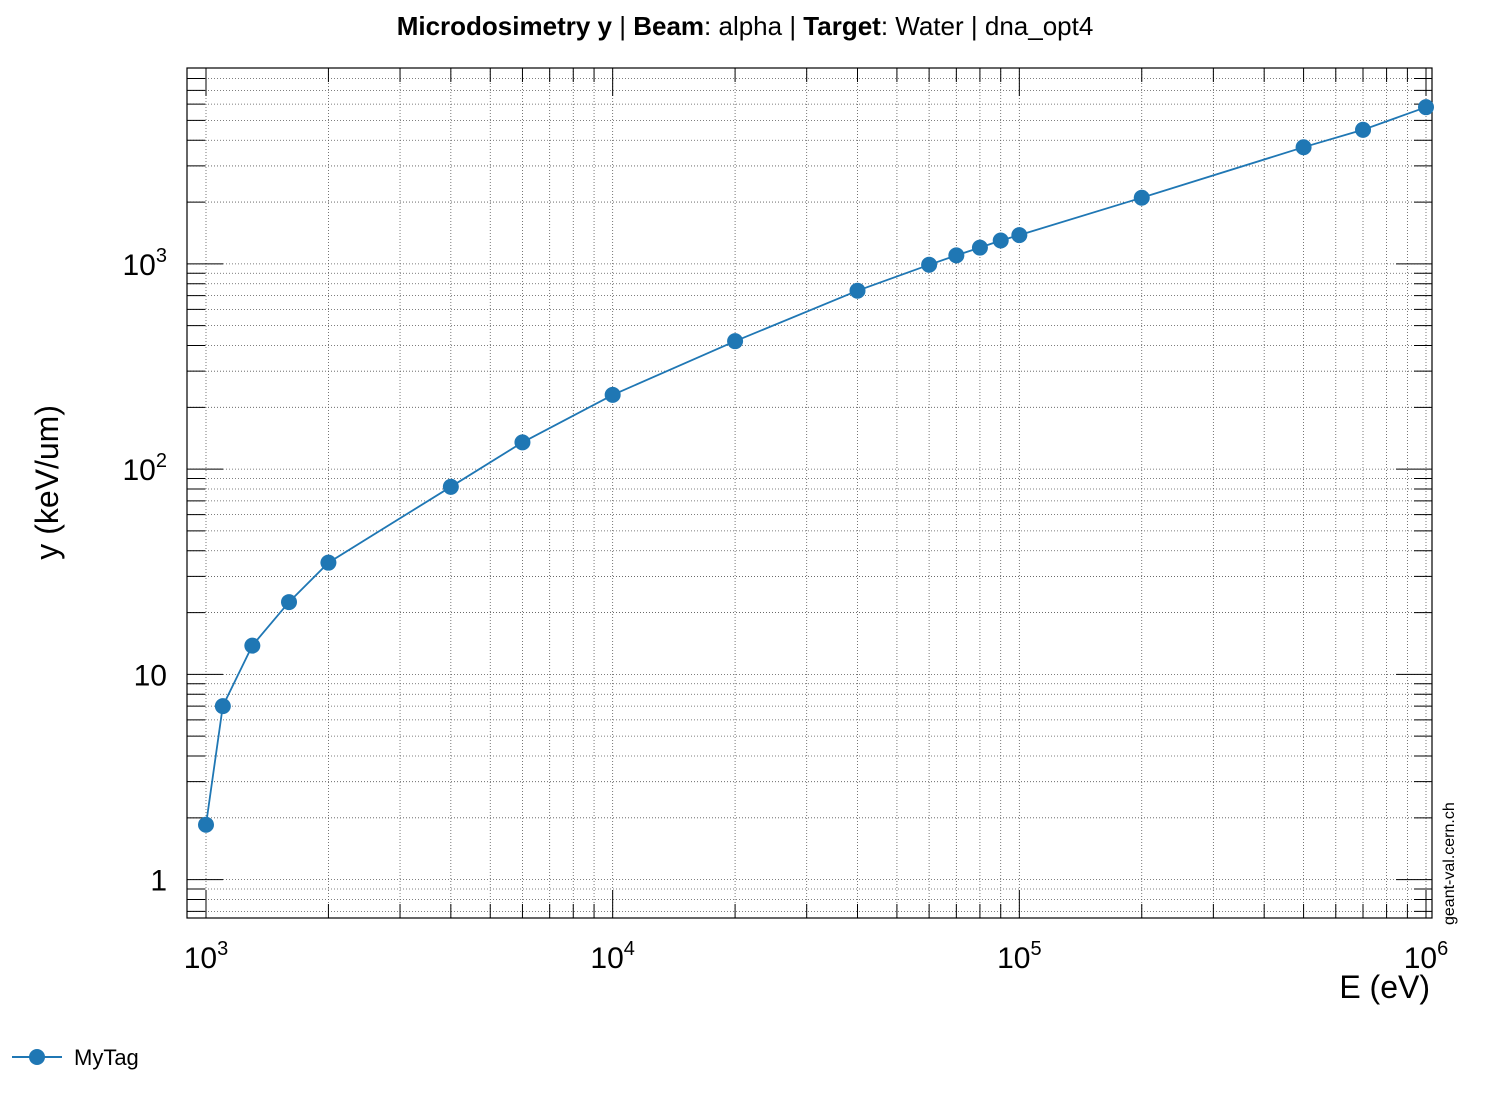 Image resolution: width=1500 pixels, height=1100 pixels. I want to click on x-tick-label: 10³, so click(206, 956).